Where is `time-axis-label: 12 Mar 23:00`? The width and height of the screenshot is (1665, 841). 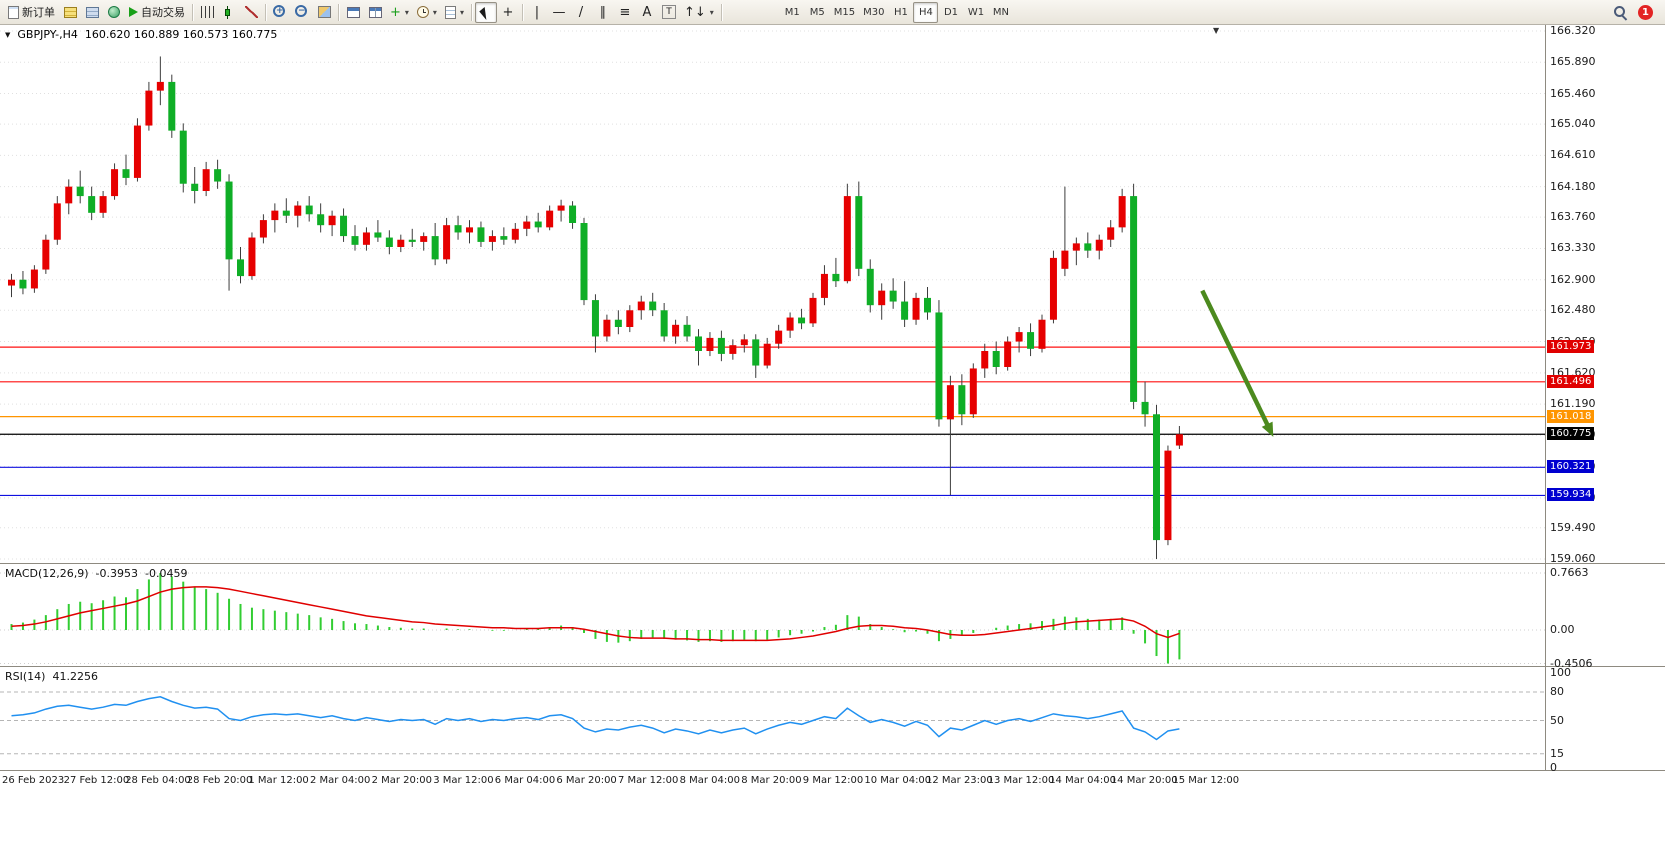
time-axis-label: 12 Mar 23:00 is located at coordinates (959, 780).